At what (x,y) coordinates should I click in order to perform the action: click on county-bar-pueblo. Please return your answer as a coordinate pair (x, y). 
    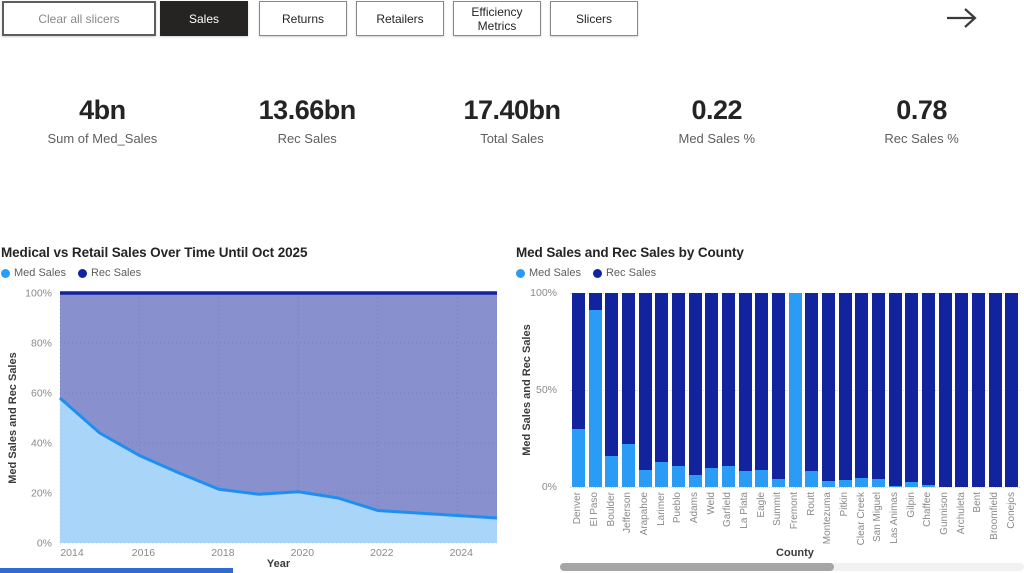
    Looking at the image, I should click on (678, 390).